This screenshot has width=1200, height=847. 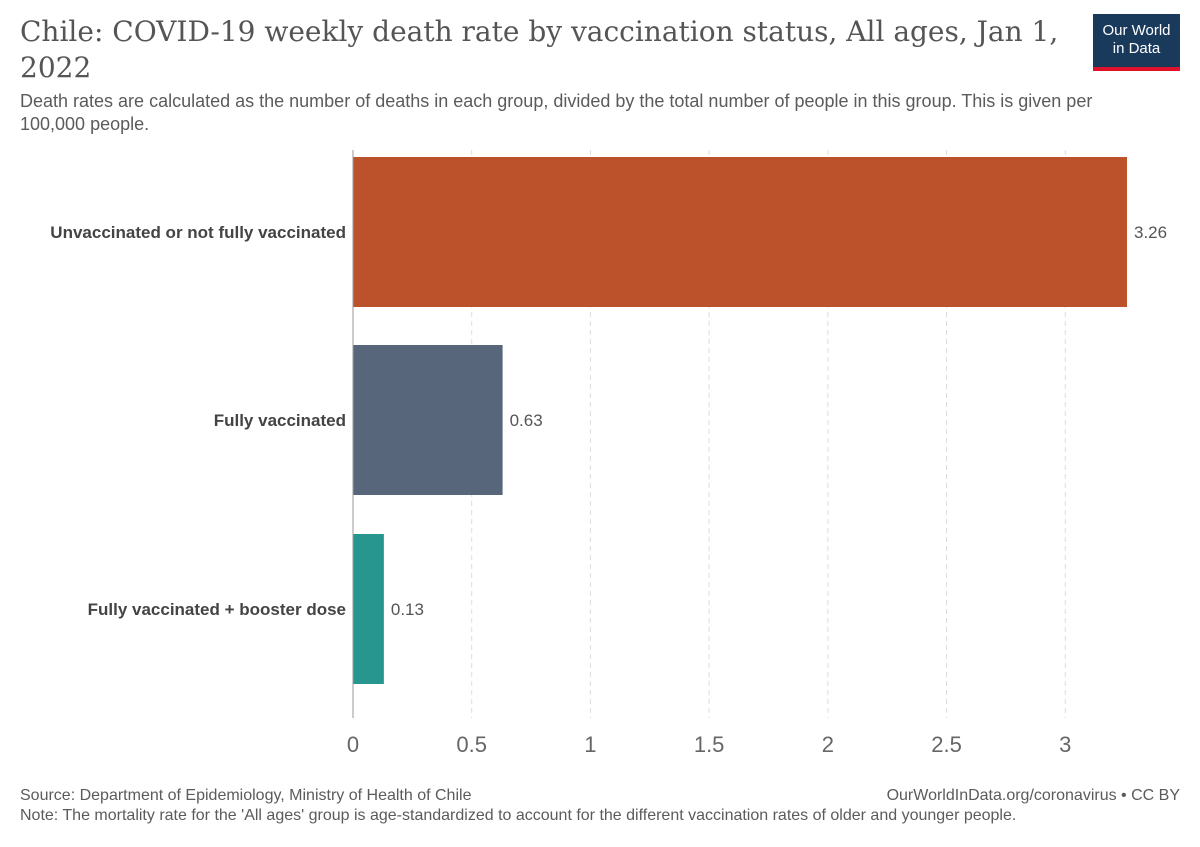 I want to click on value-label-0: 3.26, so click(x=1150, y=232).